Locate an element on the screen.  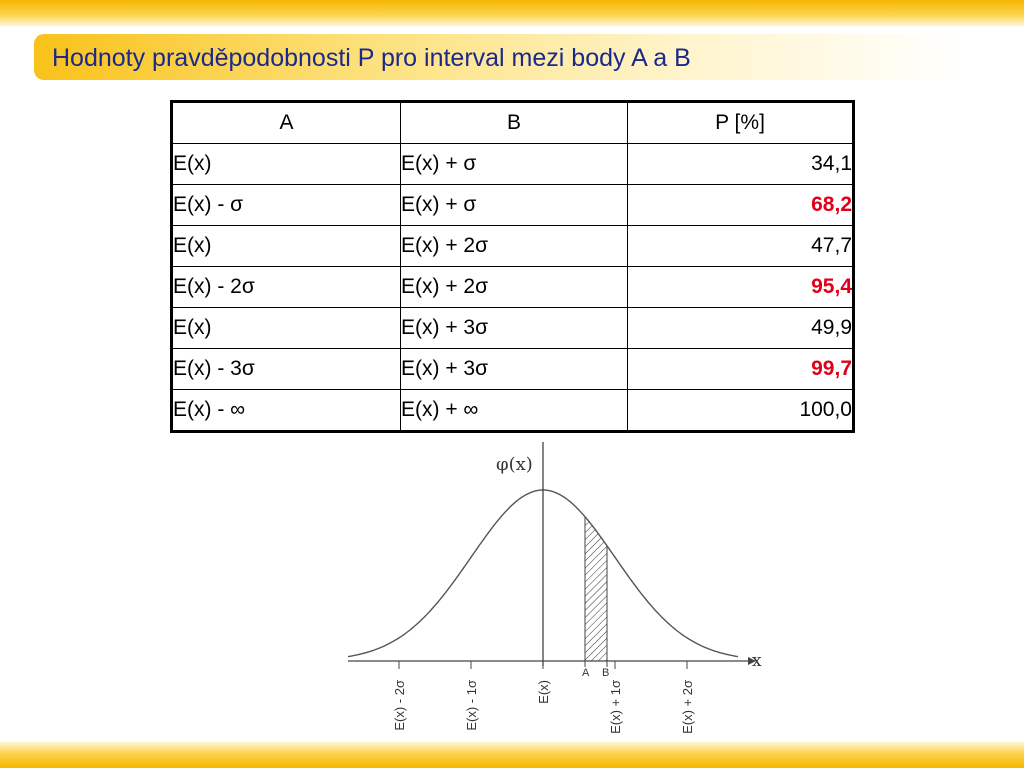
table-row: E(x) - σ E(x) + σ 68,2 is located at coordinates (512, 205).